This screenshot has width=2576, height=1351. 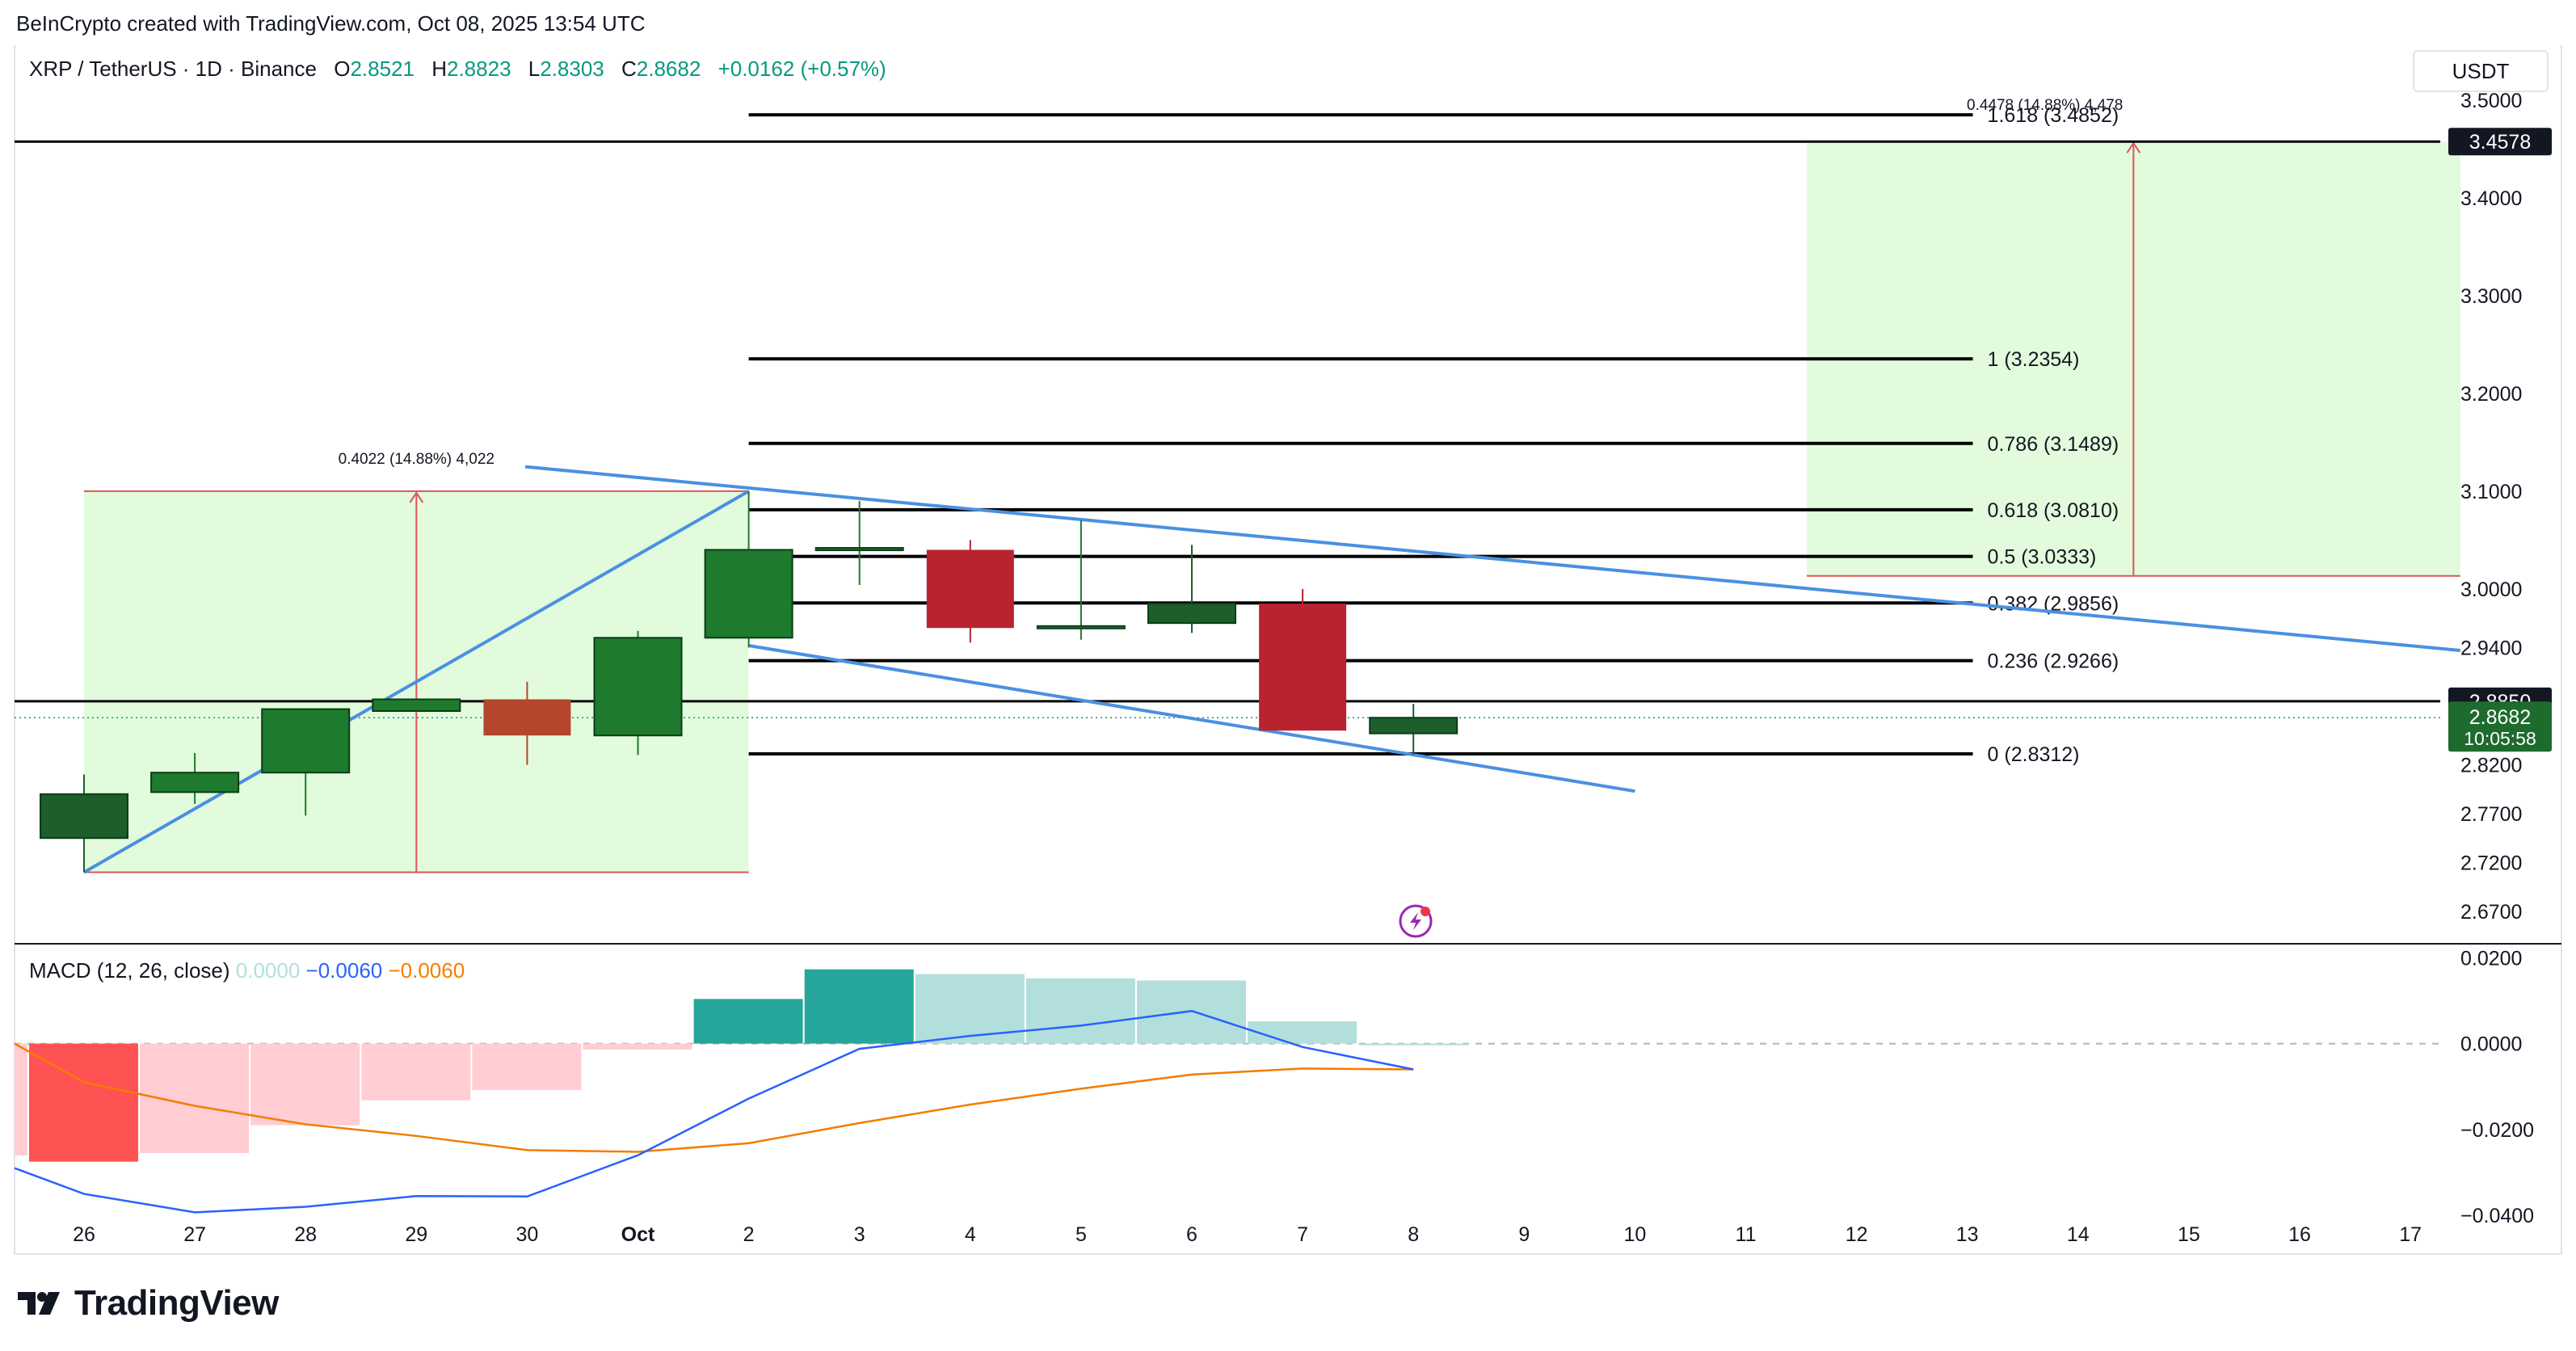 What do you see at coordinates (668, 69) in the screenshot?
I see `close-value: 2.8682` at bounding box center [668, 69].